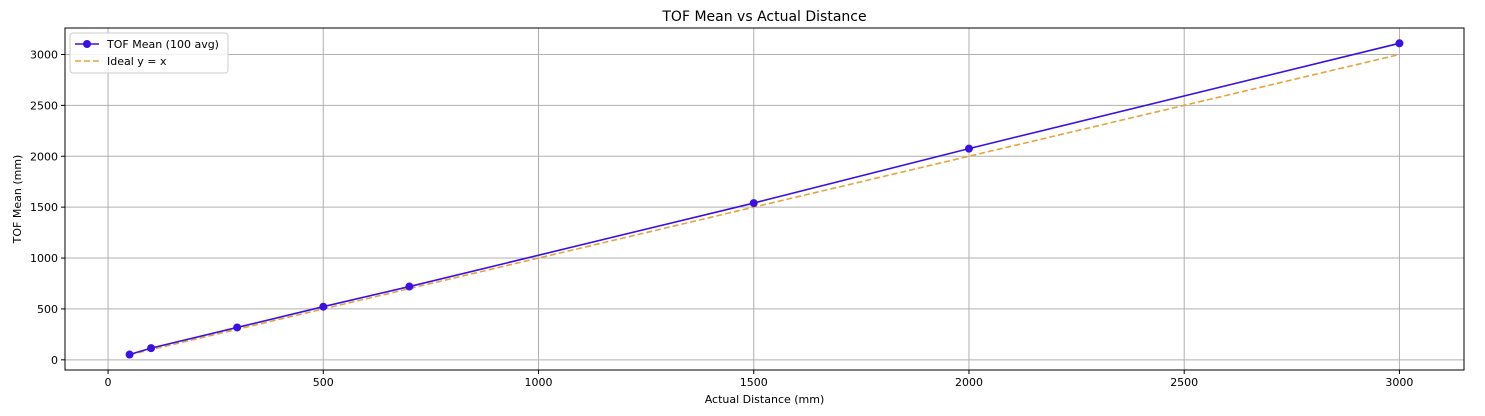 Image resolution: width=1485 pixels, height=416 pixels. Describe the element at coordinates (108, 382) in the screenshot. I see `x-tick-label-0: 0` at that location.